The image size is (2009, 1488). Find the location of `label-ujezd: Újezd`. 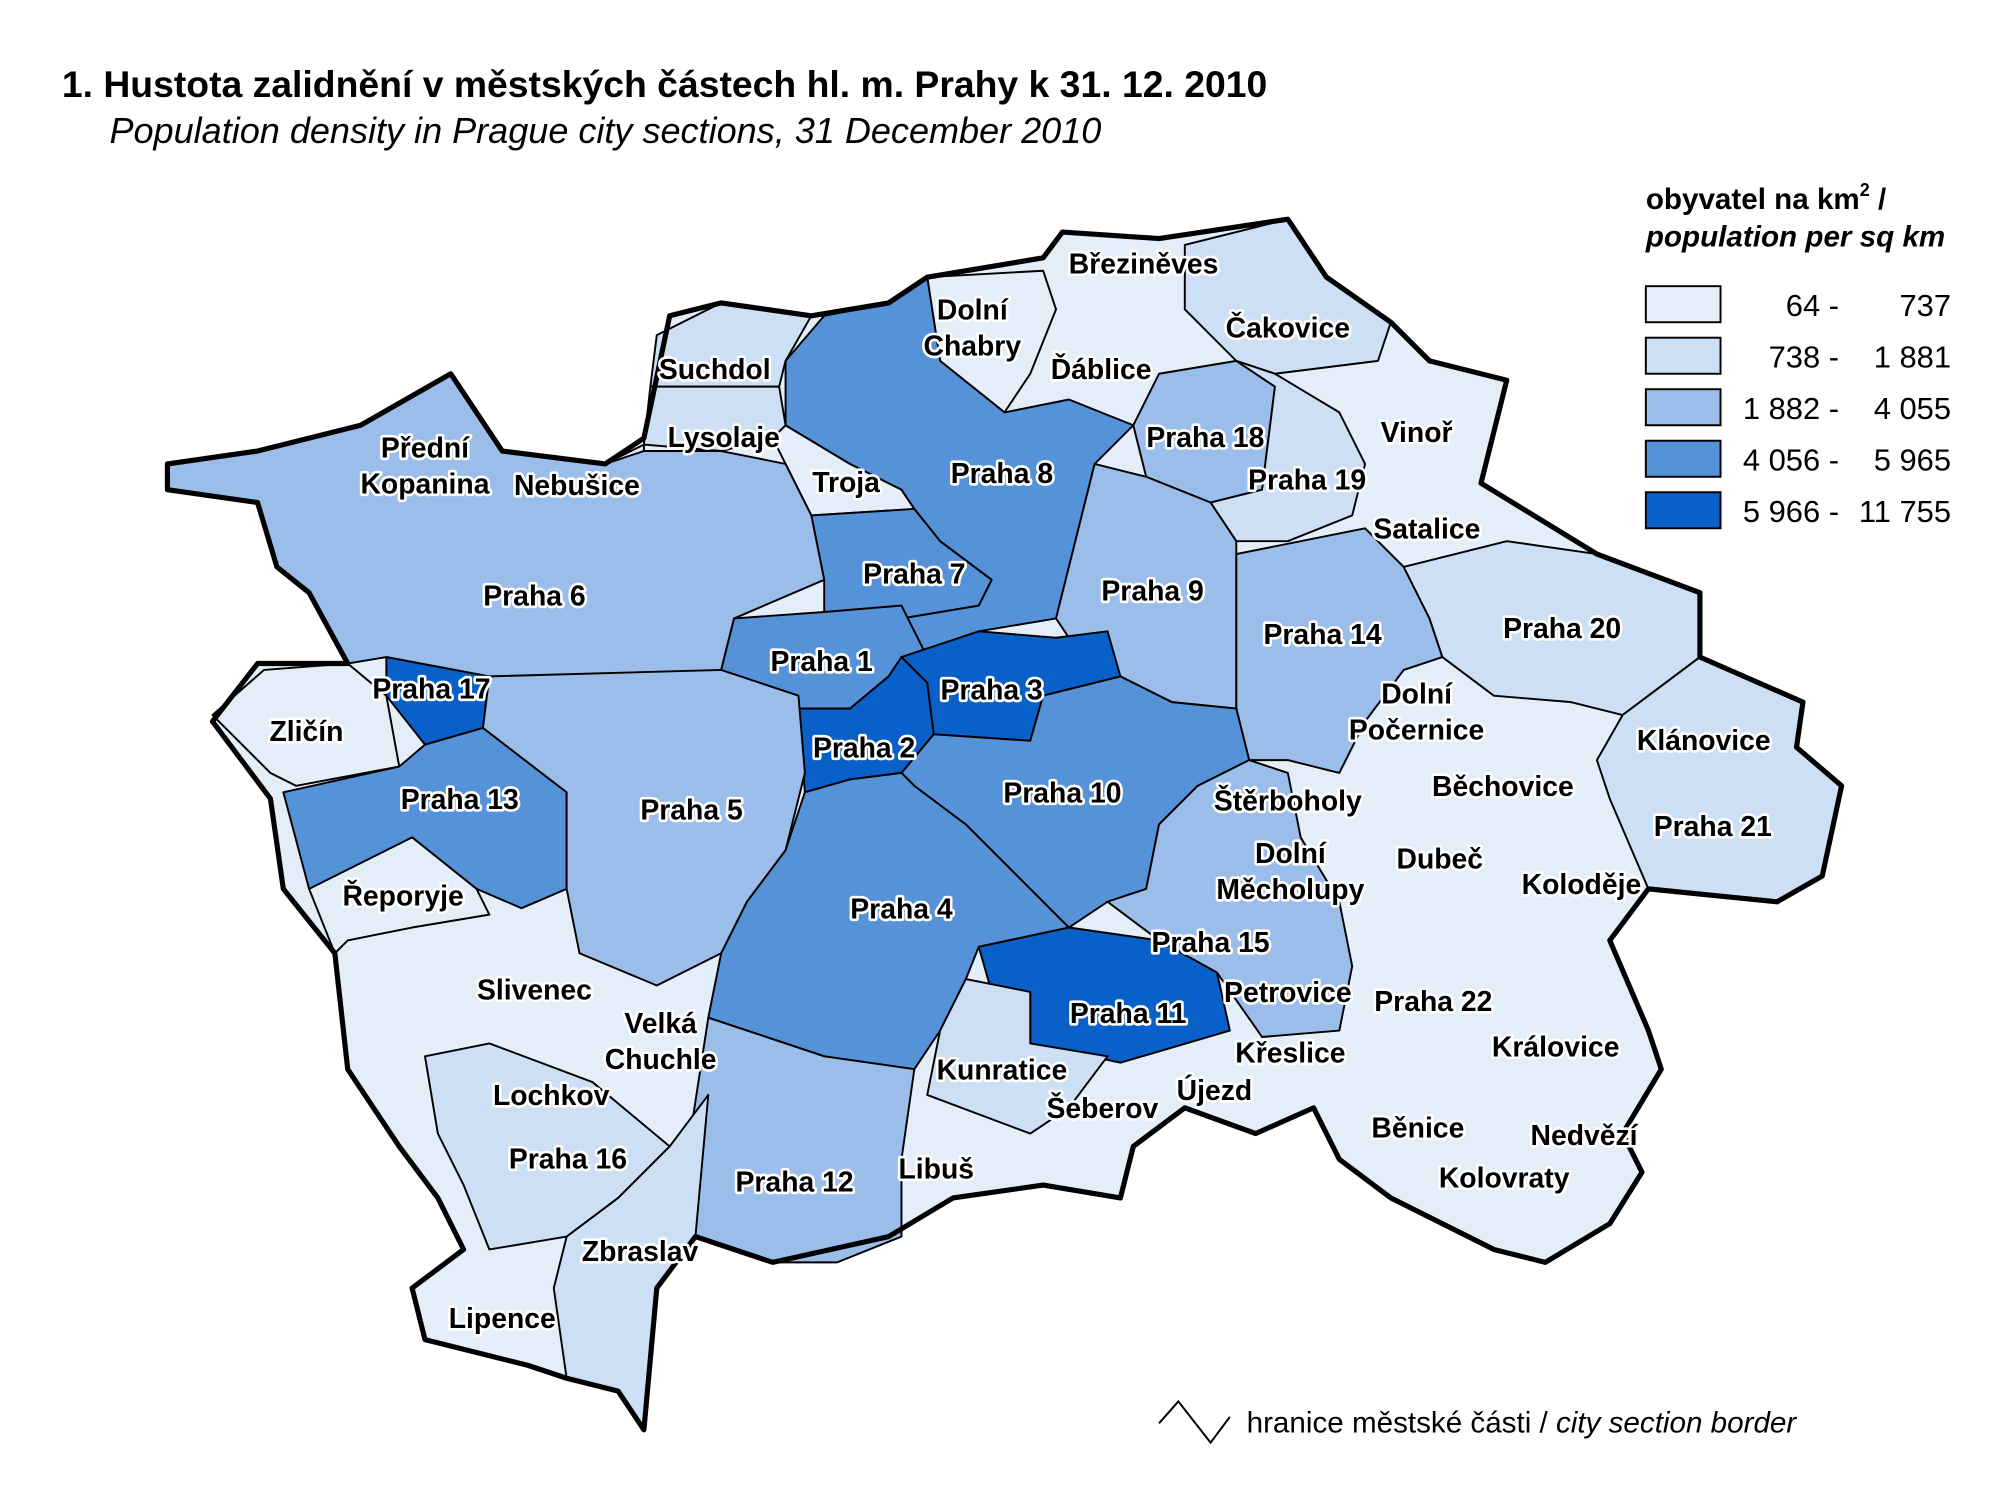

label-ujezd: Újezd is located at coordinates (1215, 1091).